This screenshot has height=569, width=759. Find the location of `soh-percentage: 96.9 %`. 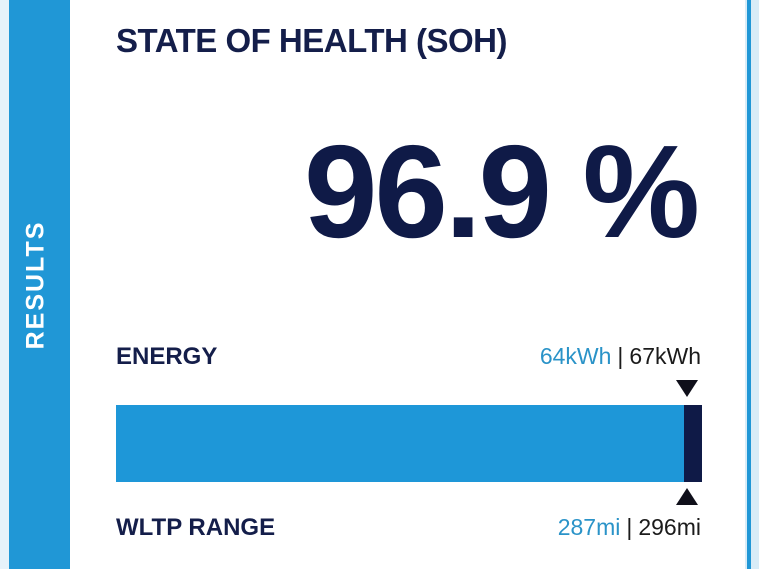

soh-percentage: 96.9 % is located at coordinates (502, 191).